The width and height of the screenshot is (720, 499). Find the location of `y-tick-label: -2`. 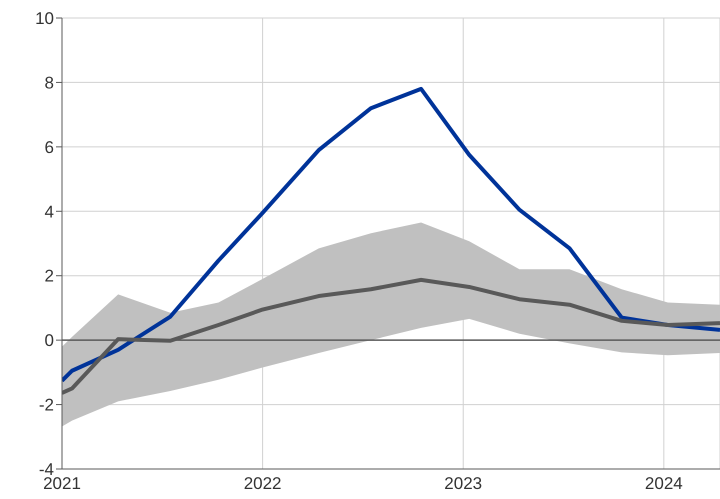

y-tick-label: -2 is located at coordinates (46, 405).